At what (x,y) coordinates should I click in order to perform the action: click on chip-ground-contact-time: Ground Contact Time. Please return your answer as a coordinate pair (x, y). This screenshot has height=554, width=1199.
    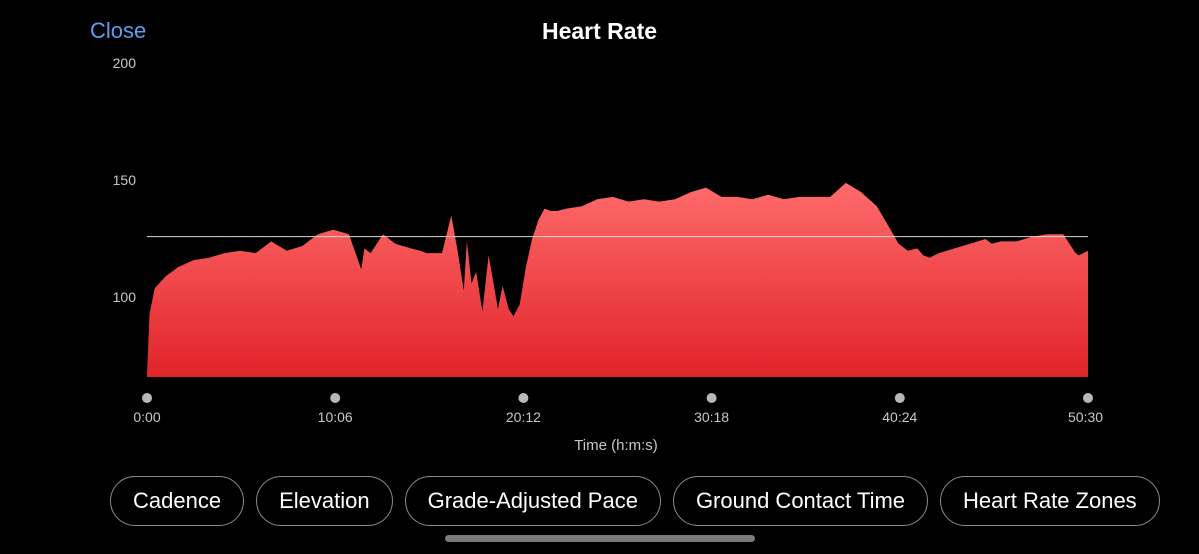
    Looking at the image, I should click on (800, 501).